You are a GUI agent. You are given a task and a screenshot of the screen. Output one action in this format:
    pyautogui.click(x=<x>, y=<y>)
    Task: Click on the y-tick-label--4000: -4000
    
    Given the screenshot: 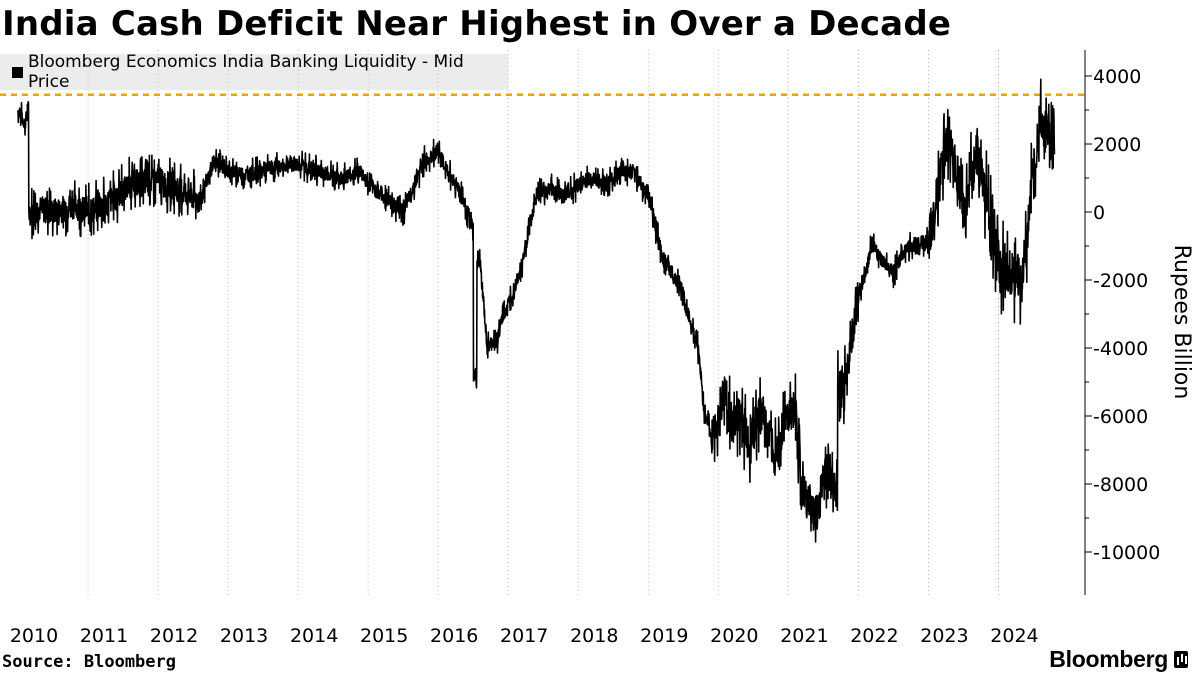 What is the action you would take?
    pyautogui.click(x=1120, y=349)
    